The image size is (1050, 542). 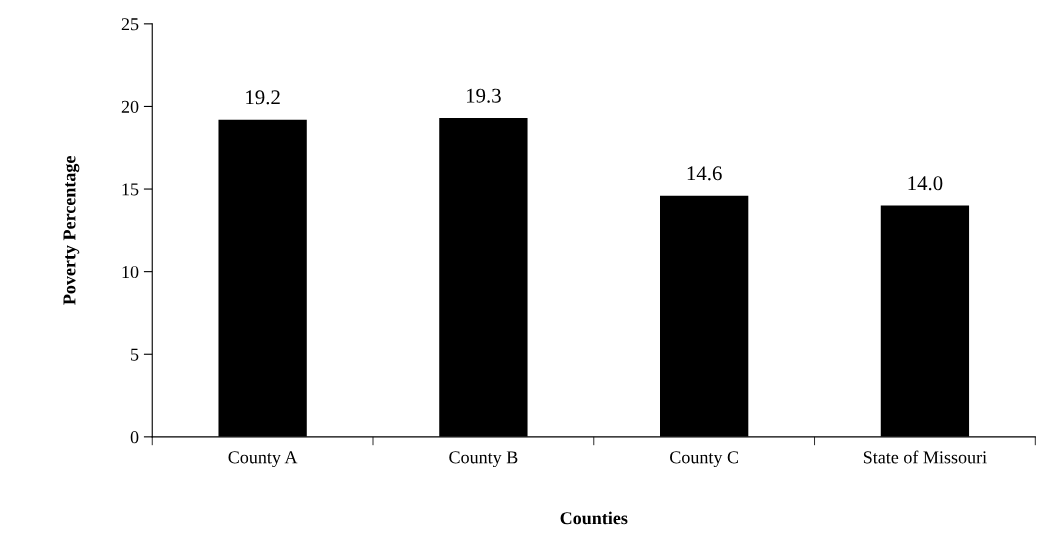 What do you see at coordinates (130, 189) in the screenshot?
I see `y-tick-label: 15` at bounding box center [130, 189].